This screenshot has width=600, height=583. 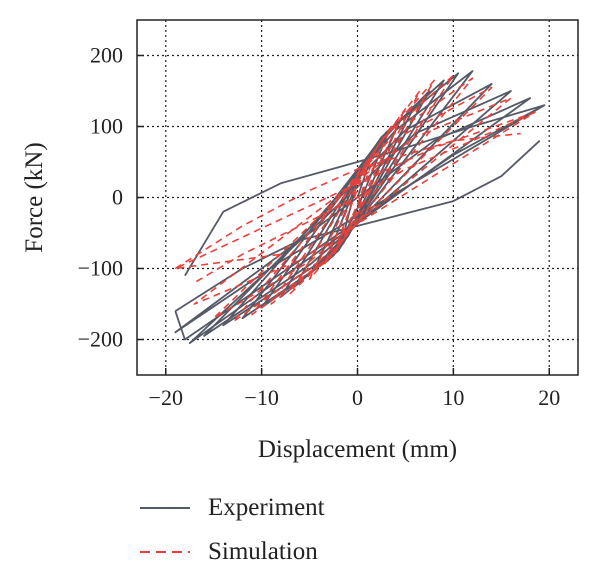 What do you see at coordinates (357, 397) in the screenshot?
I see `x-tick-label: 0` at bounding box center [357, 397].